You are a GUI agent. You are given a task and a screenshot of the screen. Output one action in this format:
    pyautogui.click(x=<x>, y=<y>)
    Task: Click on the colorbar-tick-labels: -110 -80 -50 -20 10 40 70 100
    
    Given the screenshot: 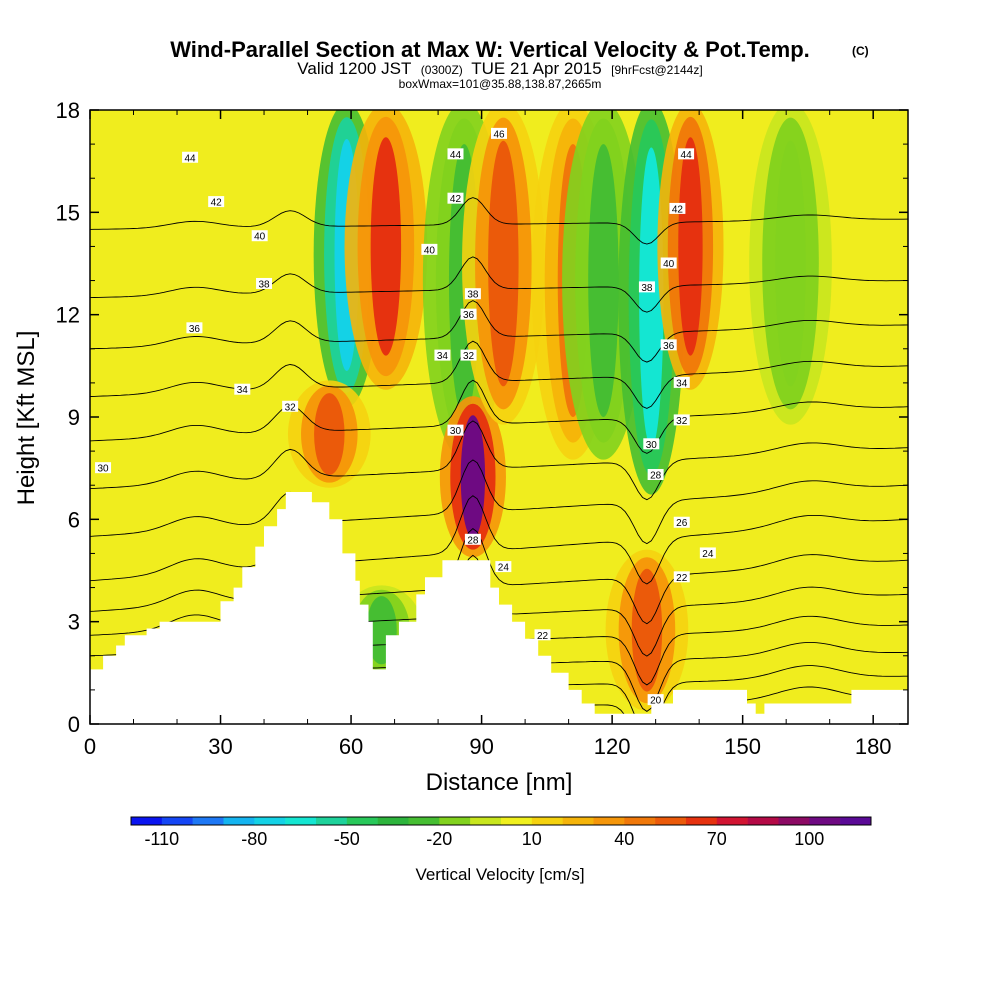 What is the action you would take?
    pyautogui.click(x=484, y=839)
    